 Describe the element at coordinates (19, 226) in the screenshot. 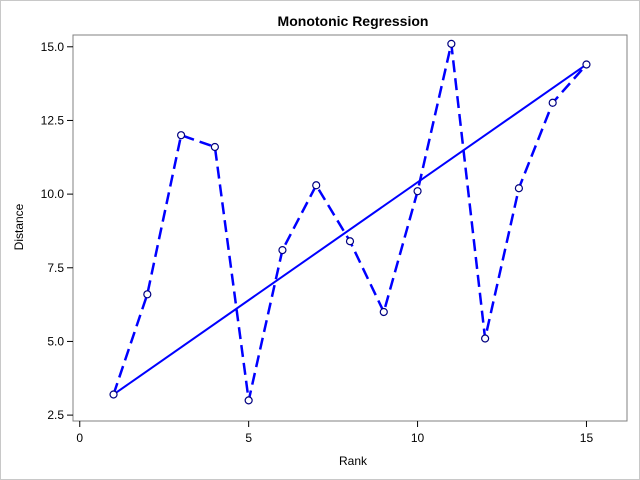

I see `y-axis-label: Distance` at that location.